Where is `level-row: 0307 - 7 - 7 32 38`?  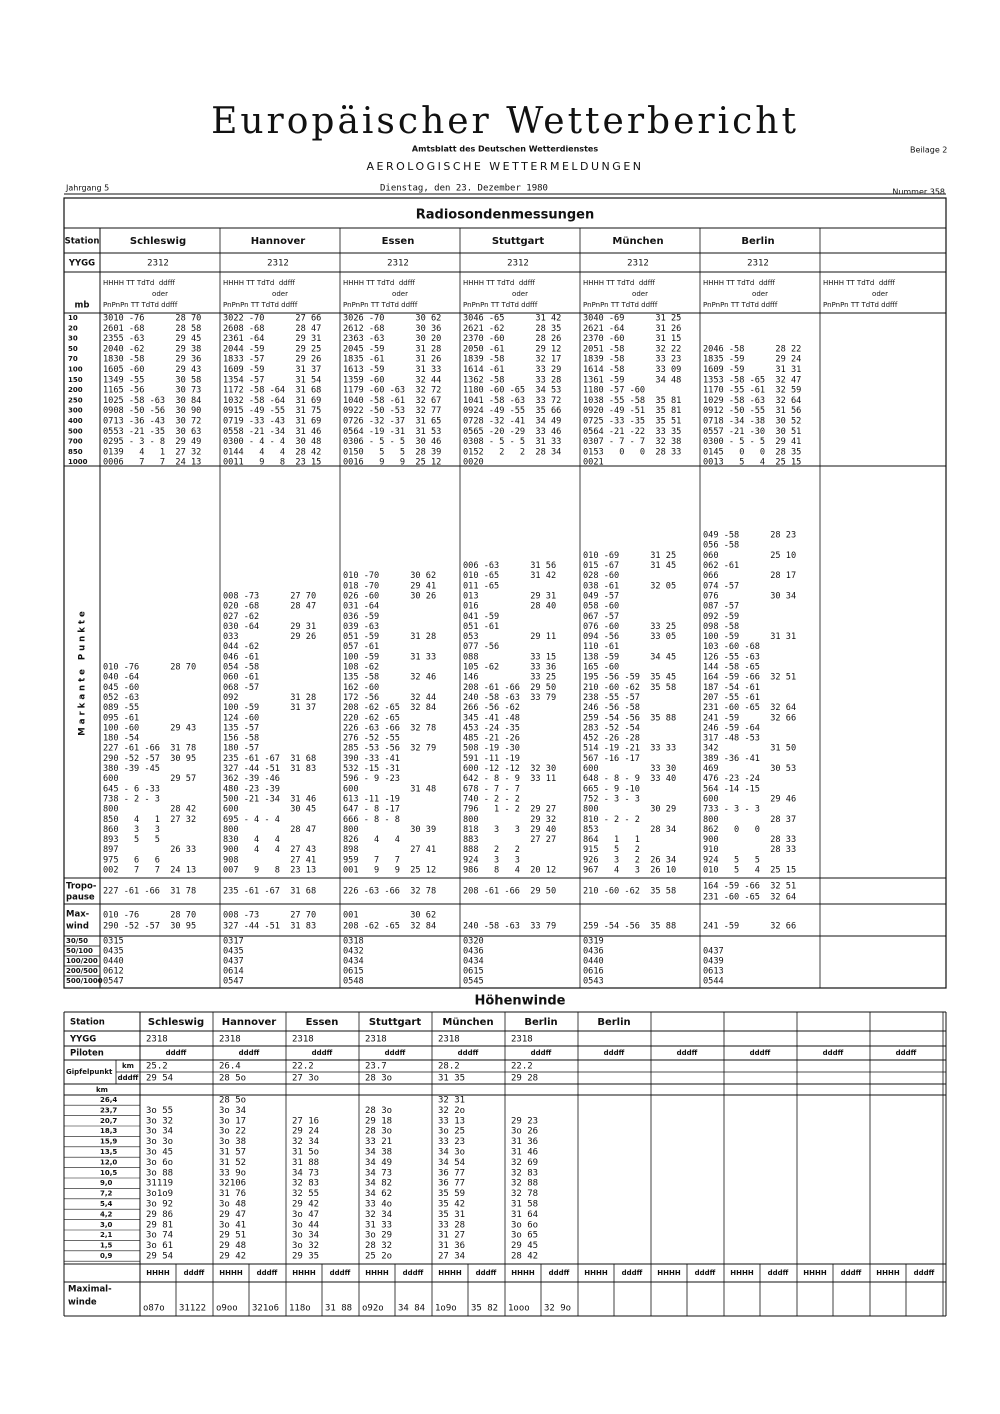 level-row: 0307 - 7 - 7 32 38 is located at coordinates (632, 442).